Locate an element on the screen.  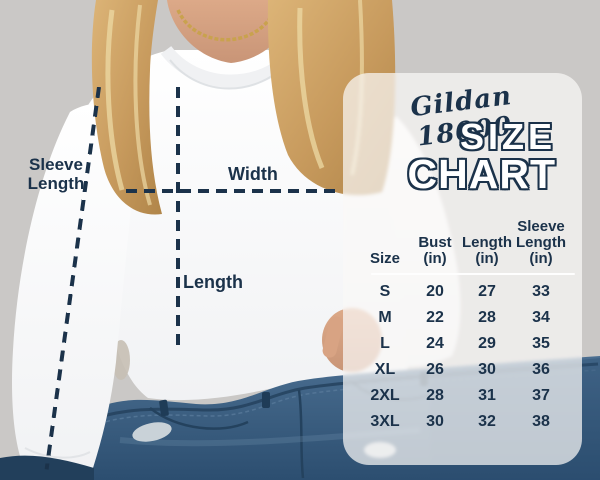
cell-size: 3XL is located at coordinates (385, 421).